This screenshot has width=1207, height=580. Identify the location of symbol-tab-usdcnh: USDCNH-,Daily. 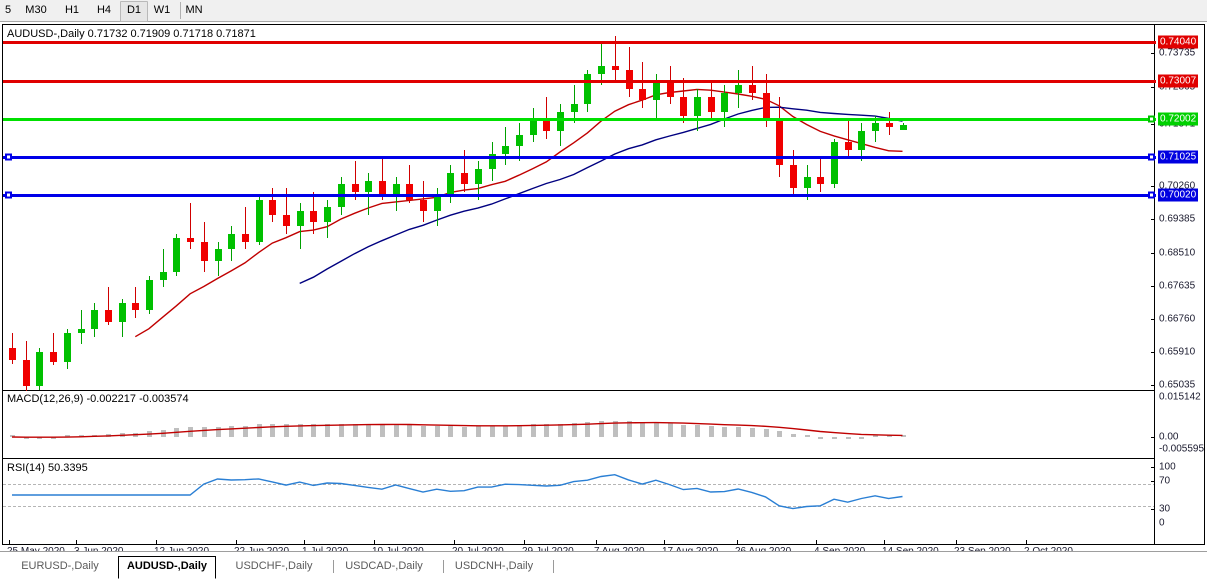
(494, 566).